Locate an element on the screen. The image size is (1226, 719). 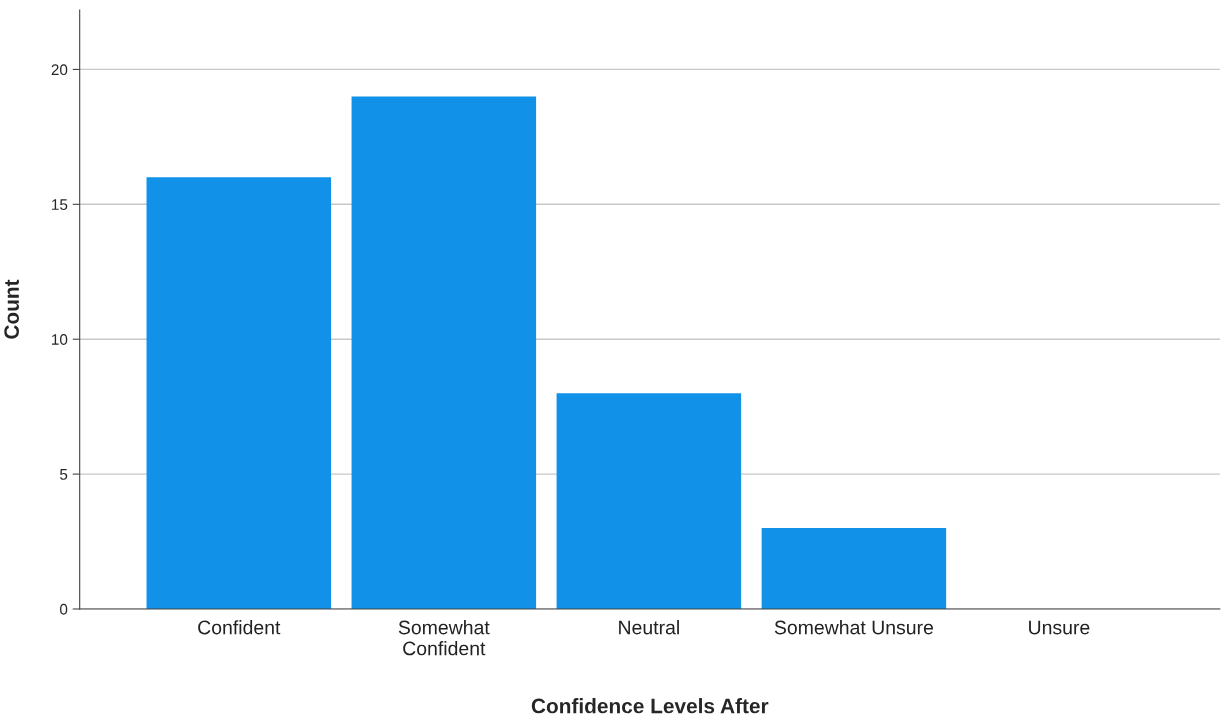
y-tick-label: 0 is located at coordinates (63, 609).